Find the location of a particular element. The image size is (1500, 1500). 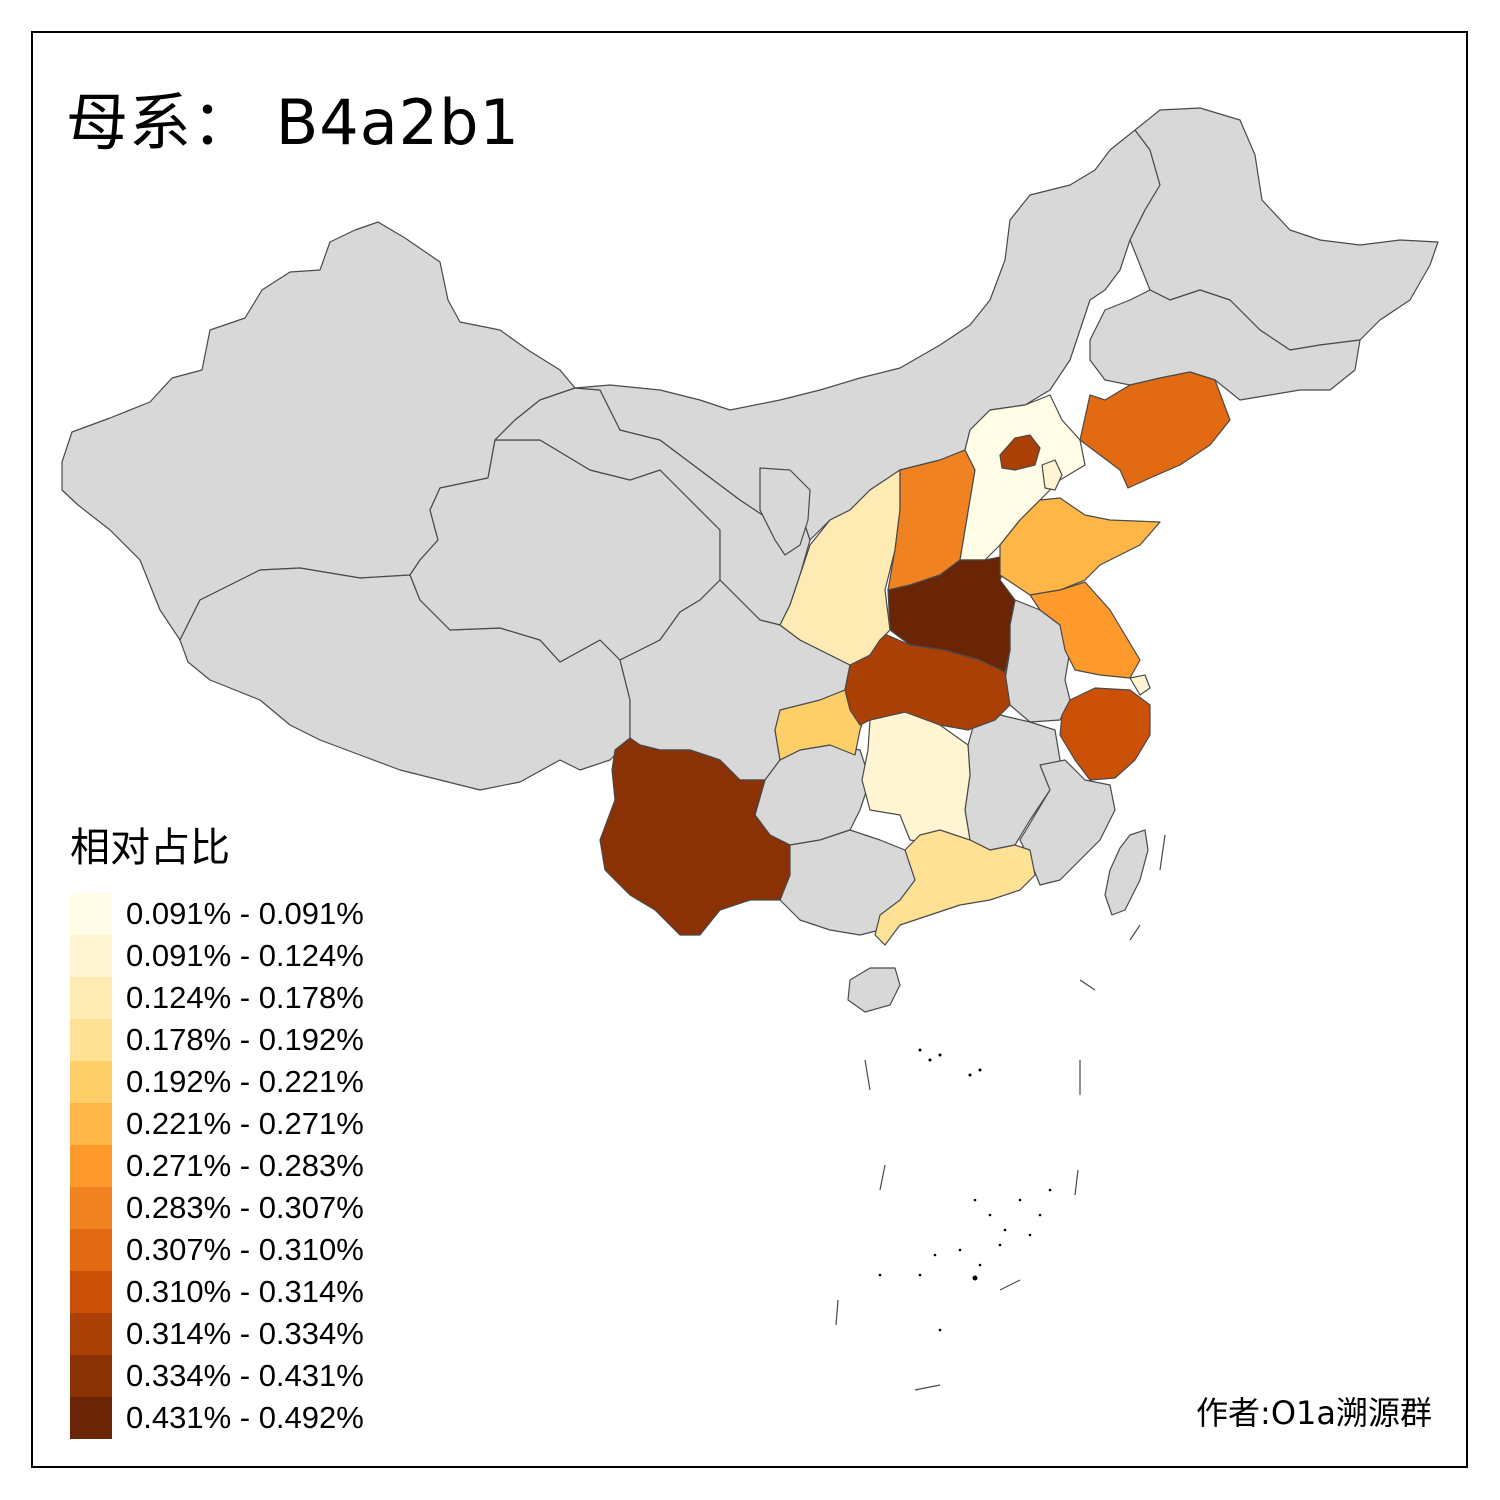

legend-item: 0.192% - 0.221% is located at coordinates (217, 1082).